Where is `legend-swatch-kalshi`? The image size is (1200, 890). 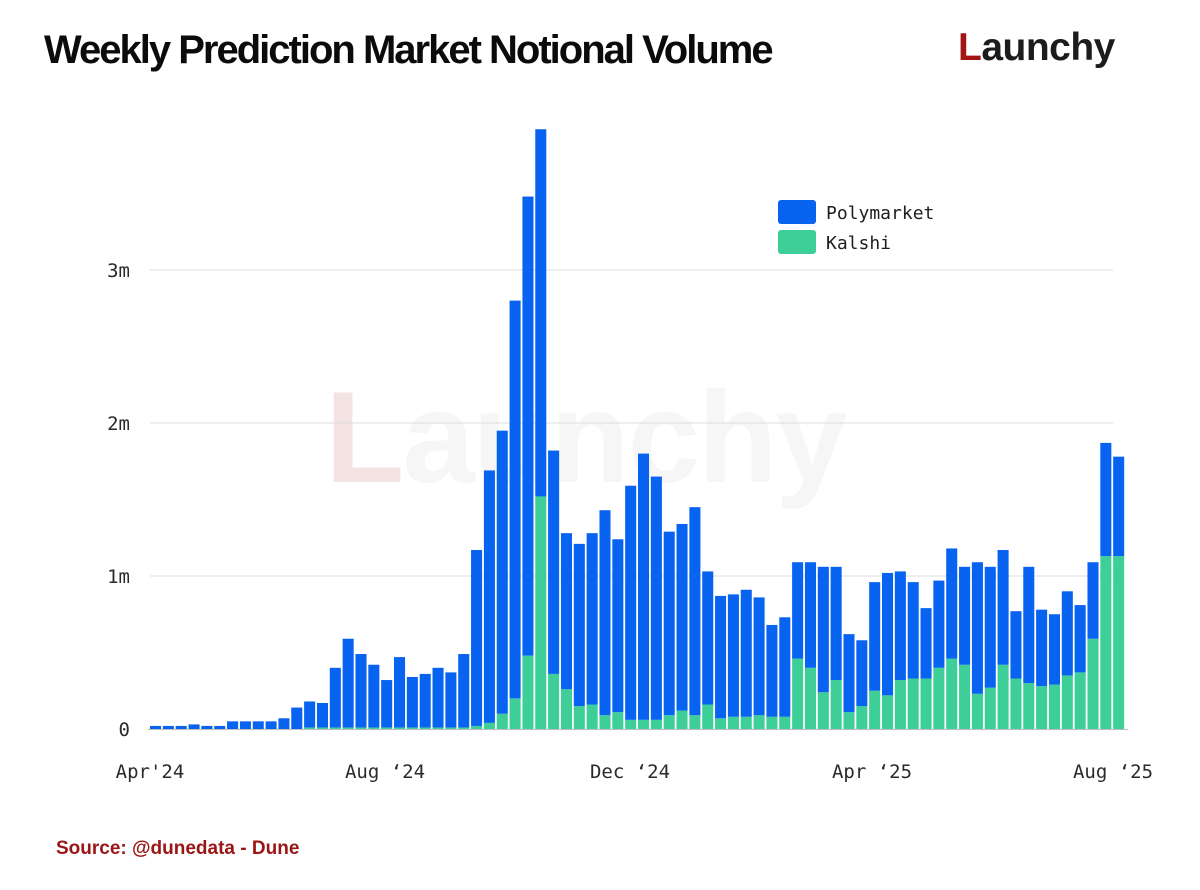 legend-swatch-kalshi is located at coordinates (797, 242).